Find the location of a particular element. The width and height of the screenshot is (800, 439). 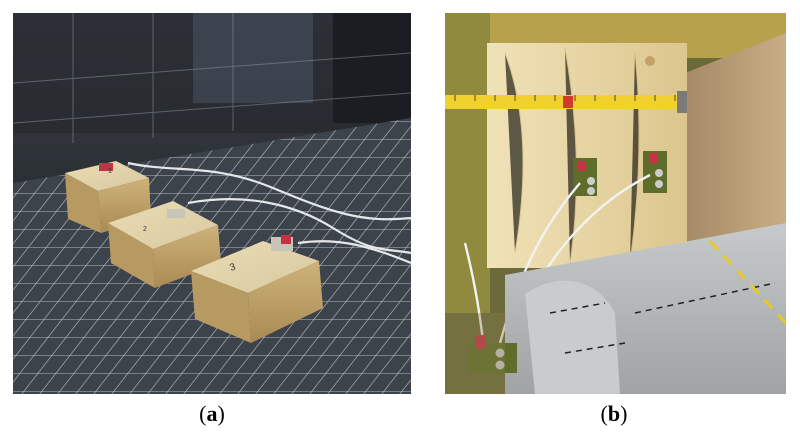

block-1-number: 1 is located at coordinates (110, 171).